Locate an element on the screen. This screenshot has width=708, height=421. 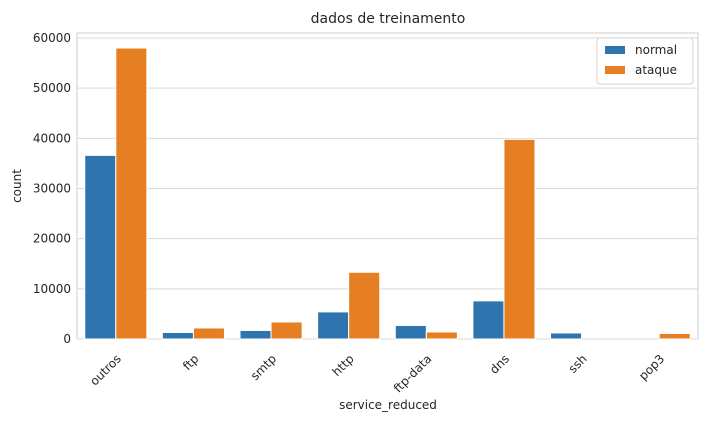
bar-ataque-dns is located at coordinates (519, 239).